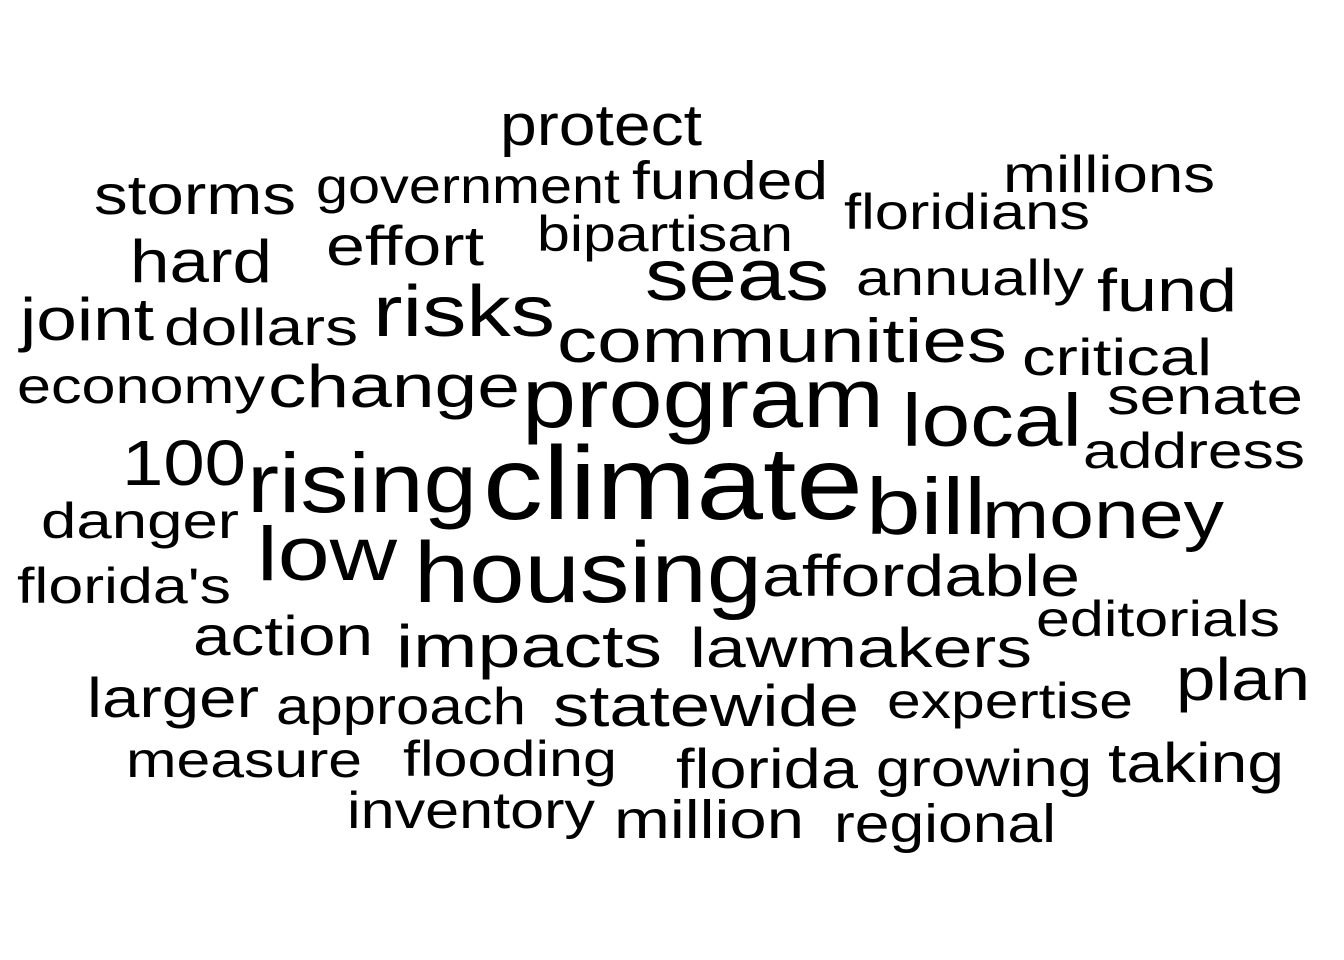 This screenshot has height=960, width=1344. What do you see at coordinates (706, 706) in the screenshot?
I see `word-statewide: statewide` at bounding box center [706, 706].